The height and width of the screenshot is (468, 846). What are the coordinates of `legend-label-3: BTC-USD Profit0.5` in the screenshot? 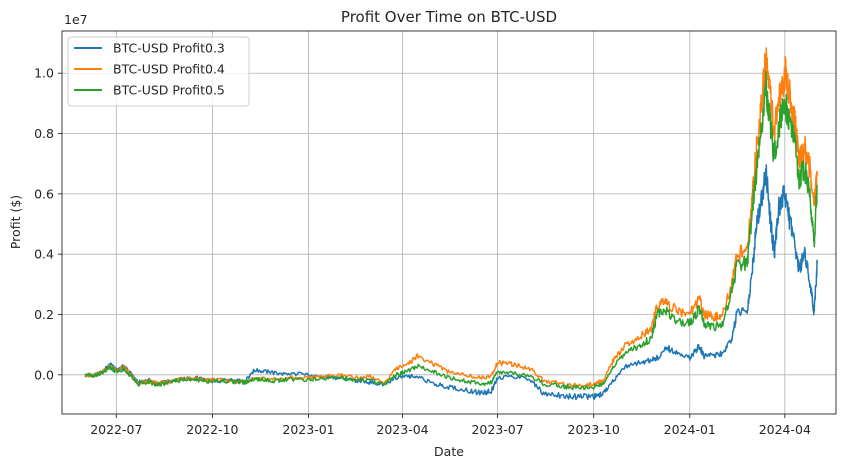 It's located at (169, 90).